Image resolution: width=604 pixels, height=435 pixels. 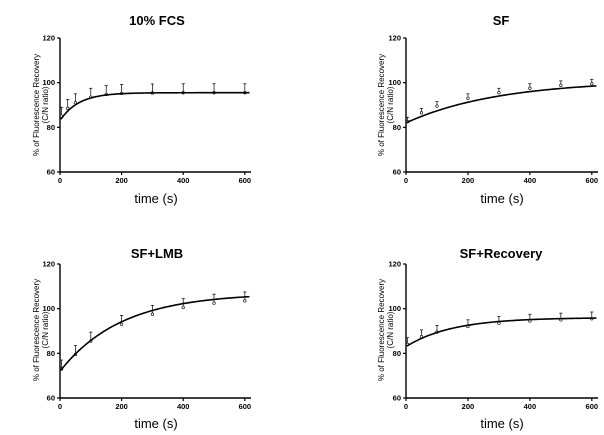 I want to click on panel-title: SF+LMB, so click(x=157, y=253).